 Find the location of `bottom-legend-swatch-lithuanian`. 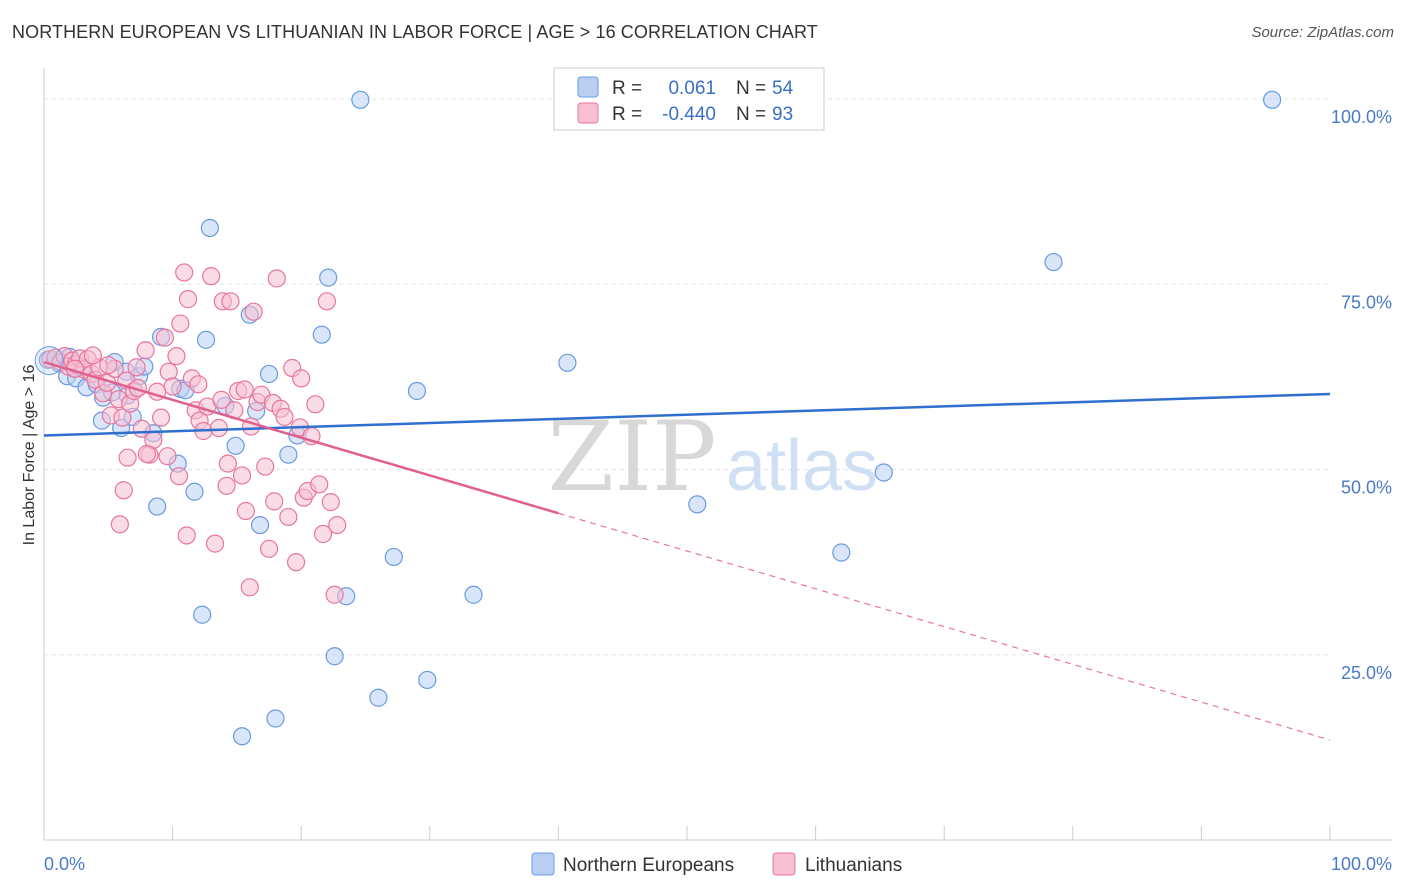

bottom-legend-swatch-lithuanian is located at coordinates (784, 864).